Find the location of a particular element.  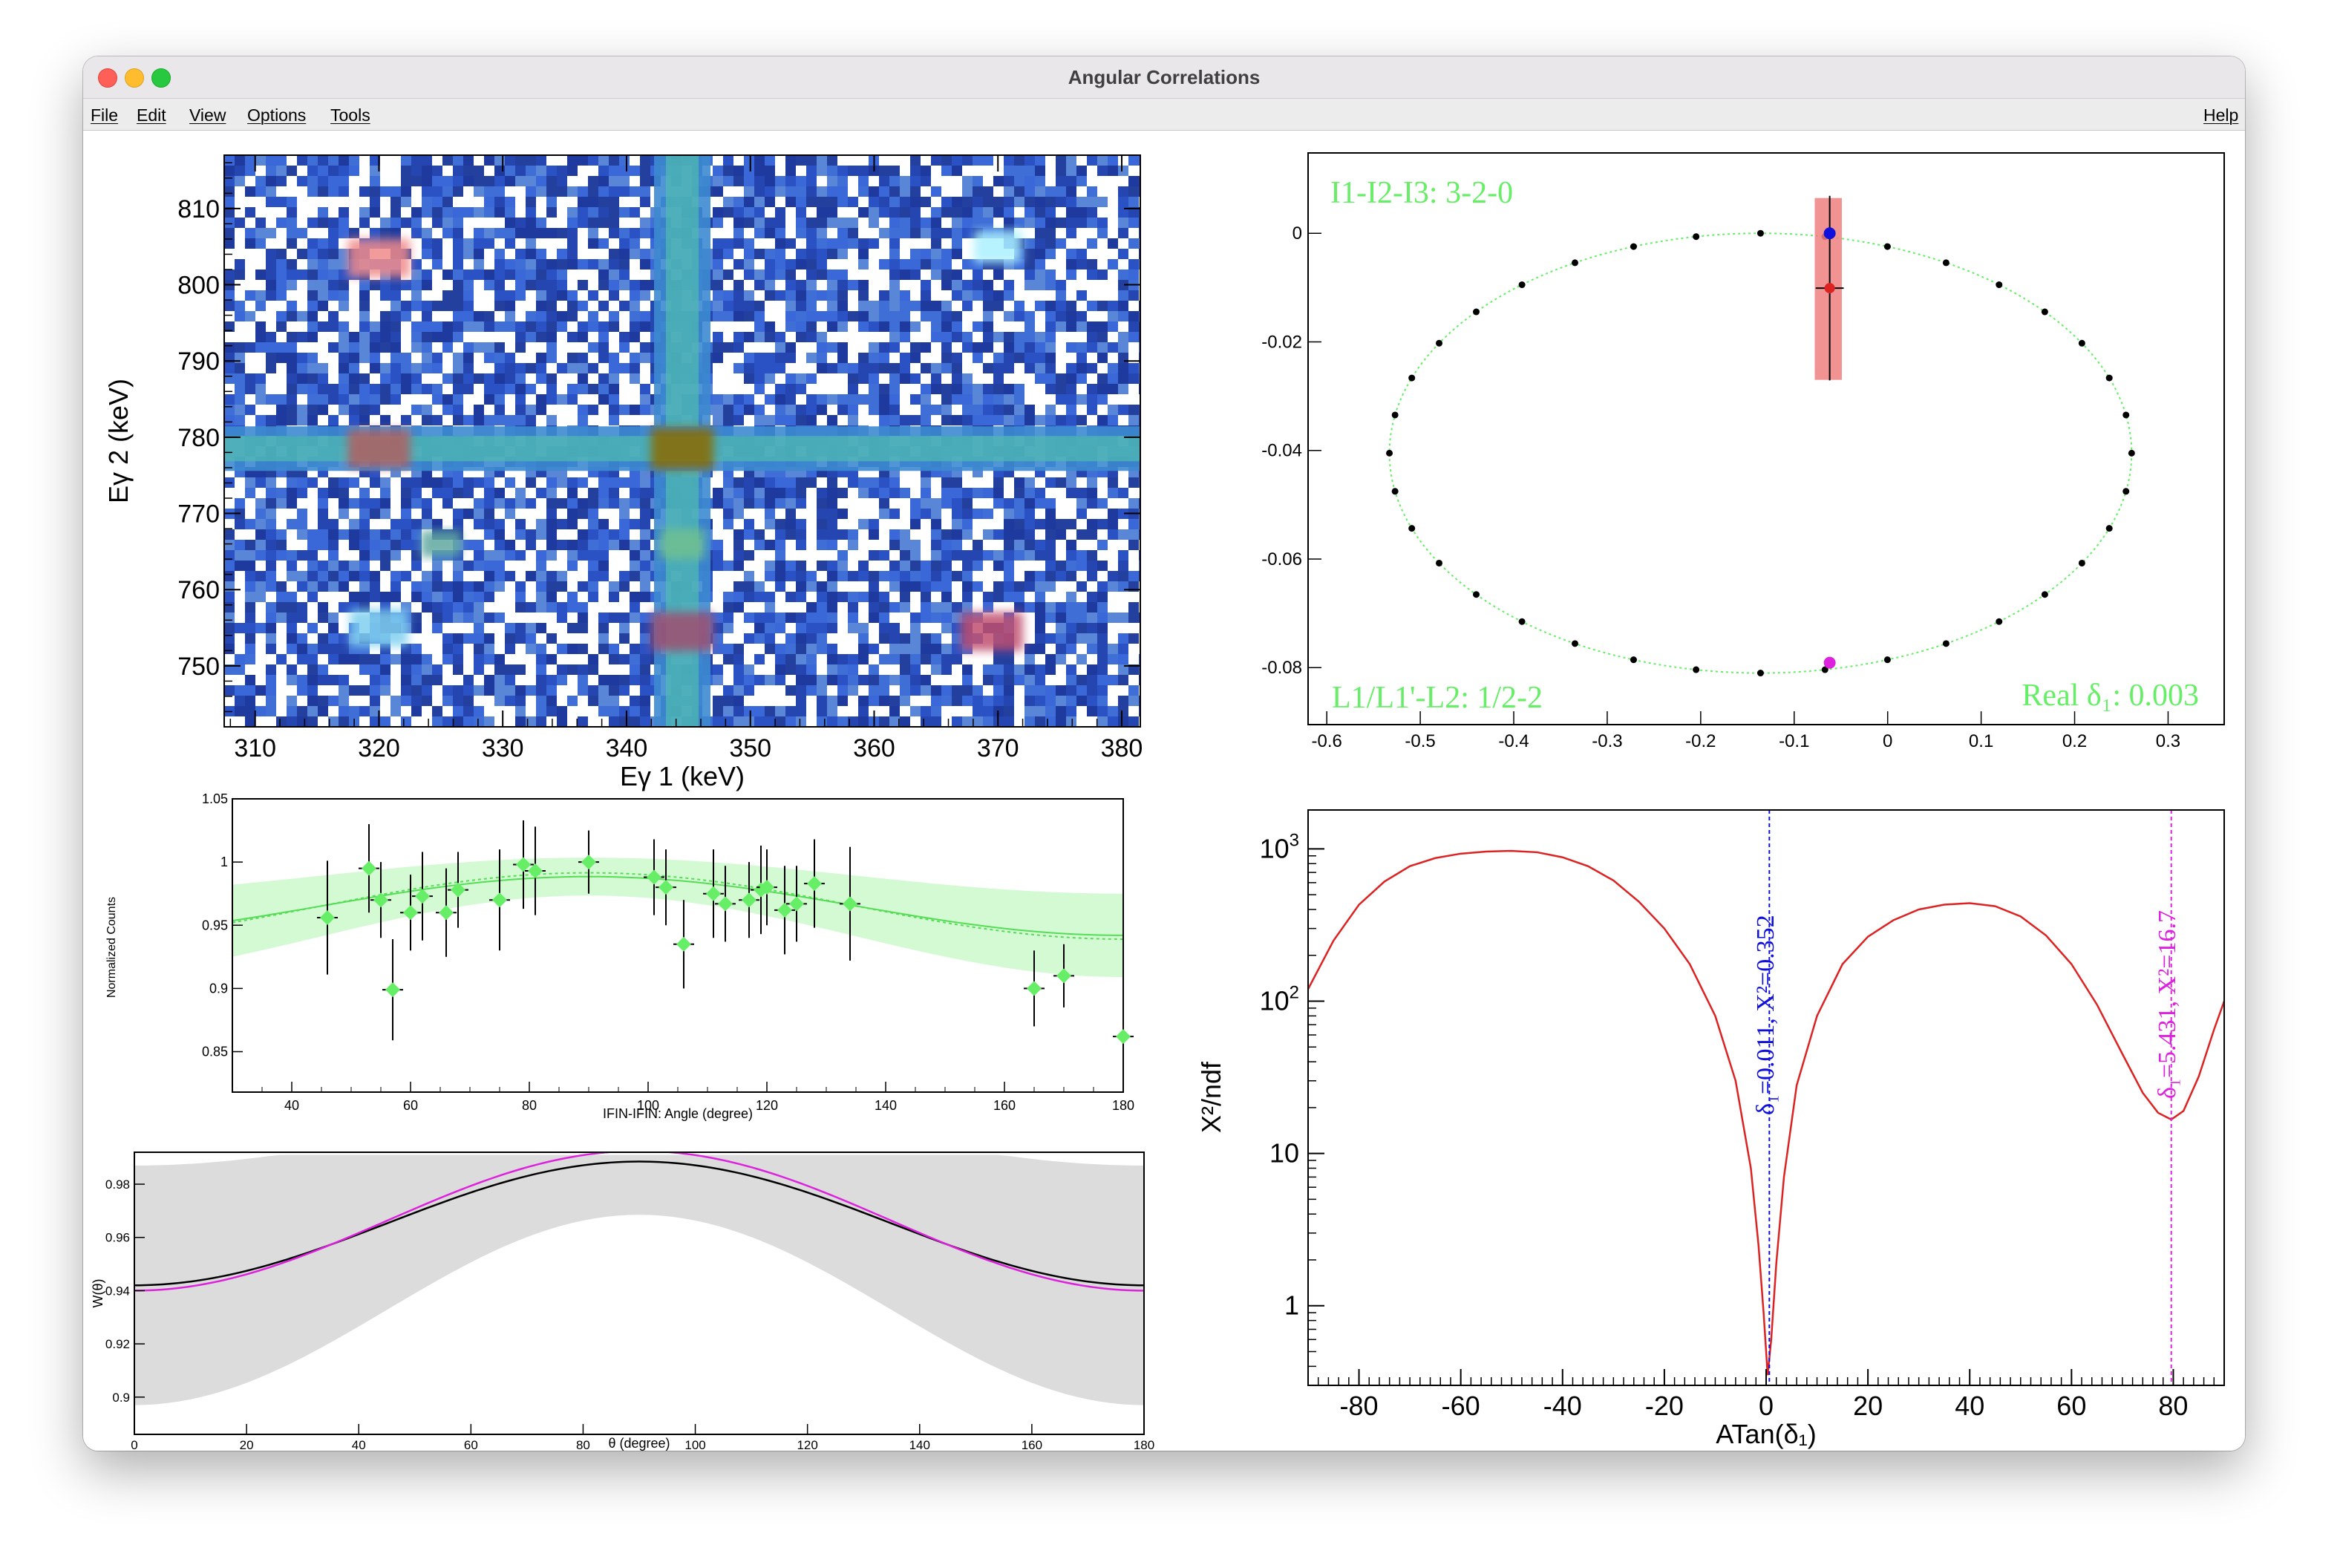

w-theta-ytick-label: 0.92 is located at coordinates (117, 1344).